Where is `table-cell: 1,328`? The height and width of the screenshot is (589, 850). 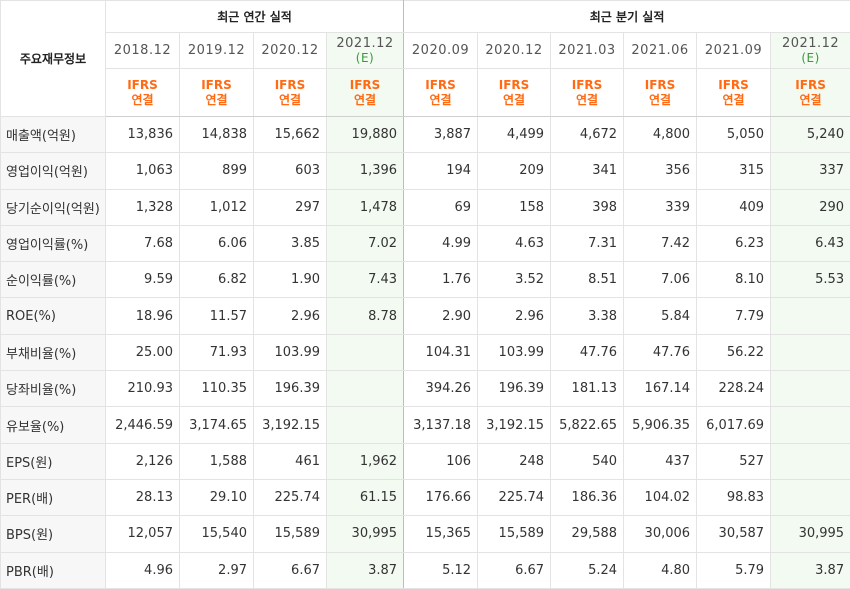 table-cell: 1,328 is located at coordinates (143, 207).